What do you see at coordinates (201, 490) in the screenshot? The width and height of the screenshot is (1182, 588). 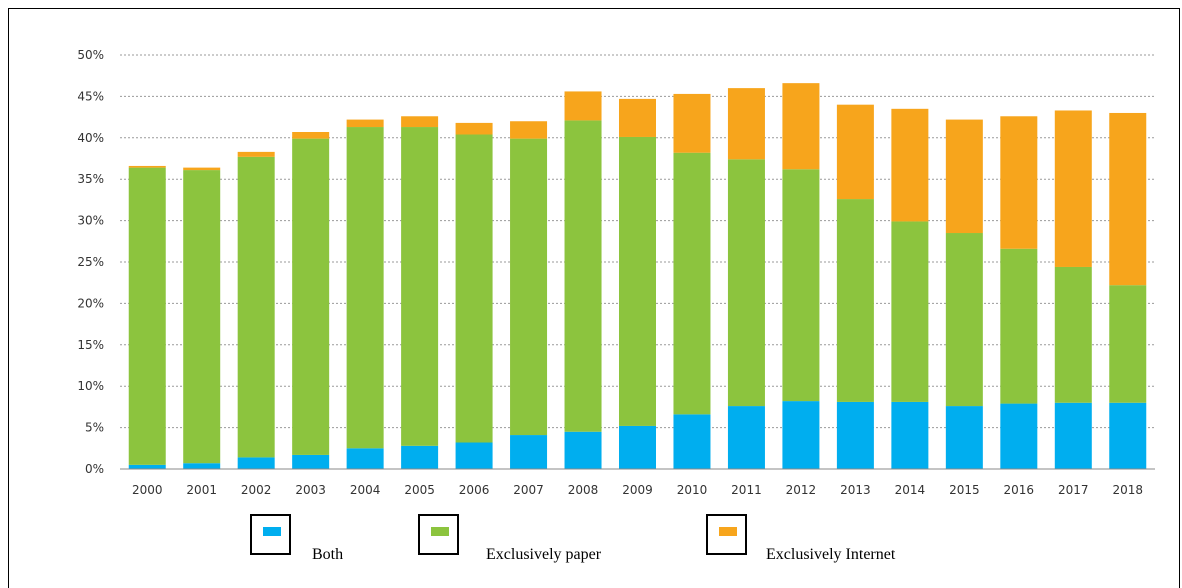 I see `x-tick-label: 2001` at bounding box center [201, 490].